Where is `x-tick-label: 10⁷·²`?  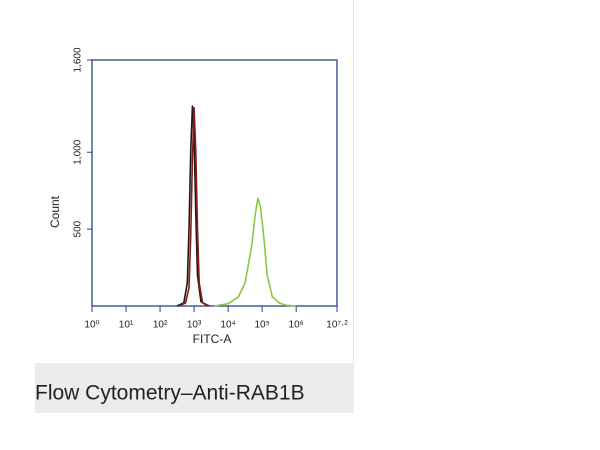 x-tick-label: 10⁷·² is located at coordinates (337, 325).